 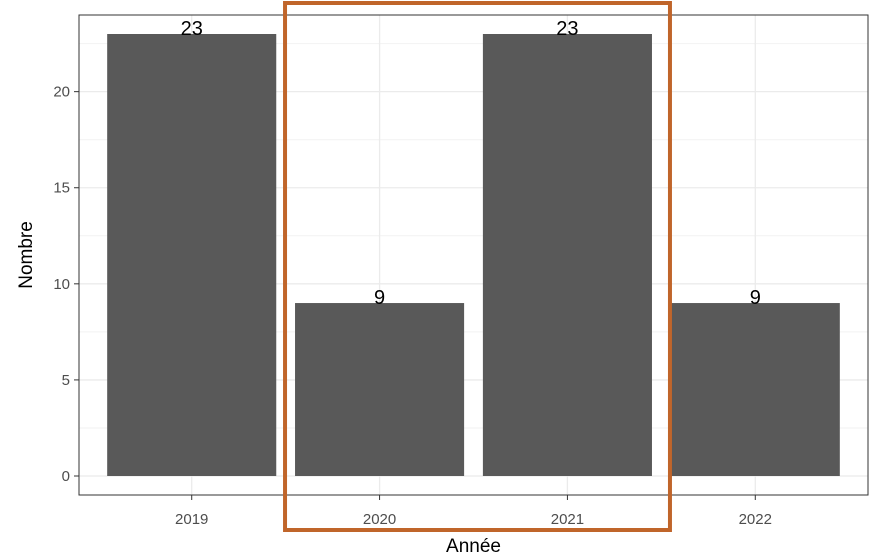 What do you see at coordinates (380, 389) in the screenshot?
I see `bar-2020` at bounding box center [380, 389].